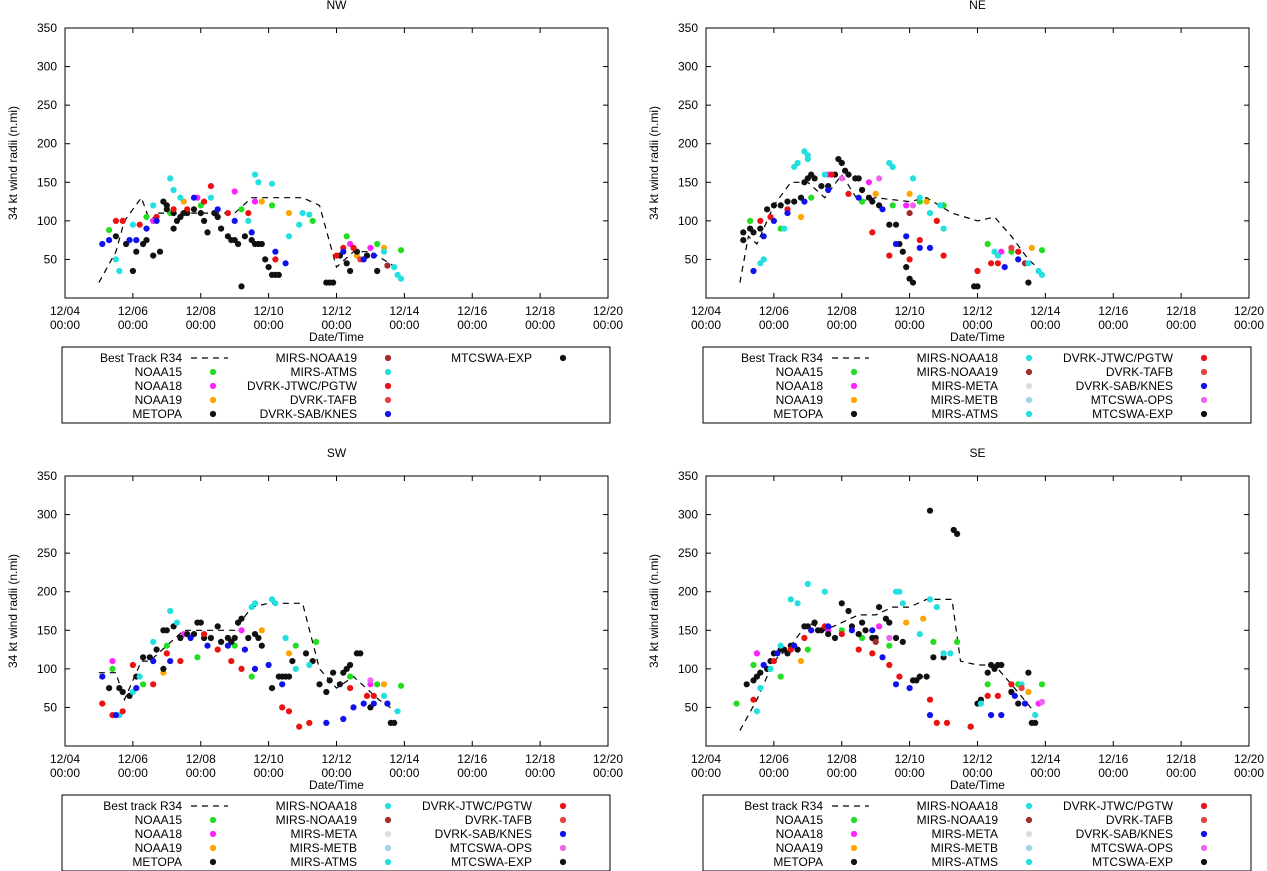 This screenshot has width=1267, height=871. What do you see at coordinates (688, 182) in the screenshot?
I see `y-tick-label: 150` at bounding box center [688, 182].